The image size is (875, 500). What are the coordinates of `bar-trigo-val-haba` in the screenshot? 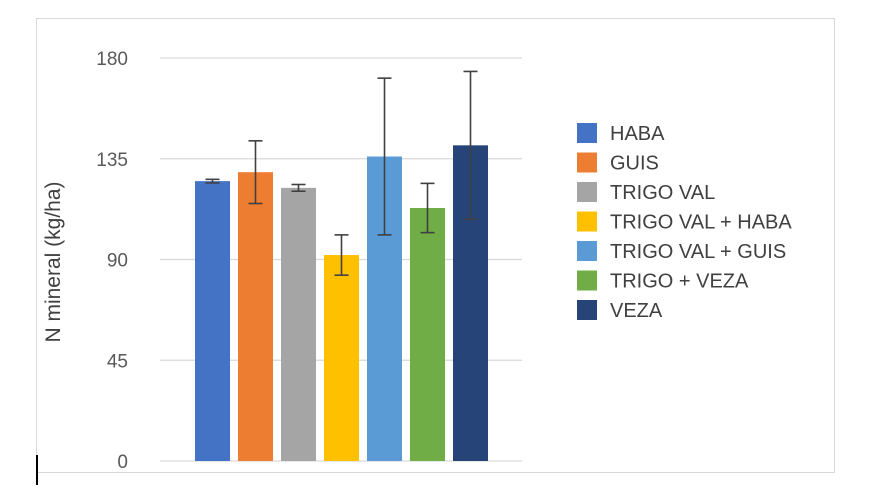 It's located at (341, 358).